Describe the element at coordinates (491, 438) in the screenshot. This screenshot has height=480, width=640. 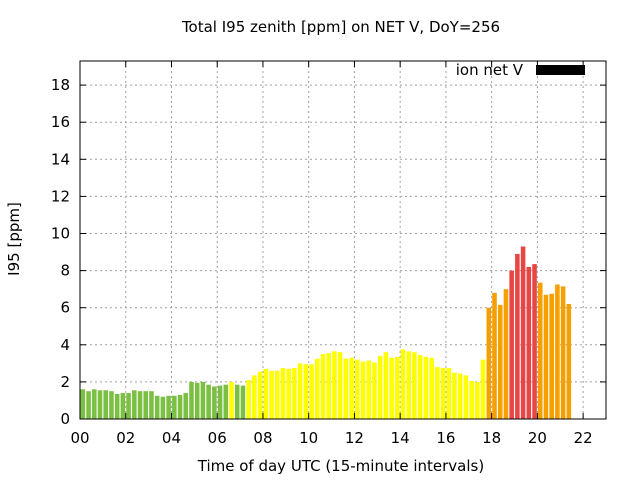
I see `x-tick-label: 18` at that location.